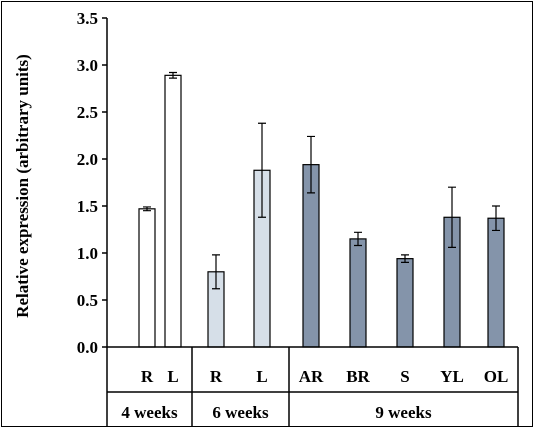  What do you see at coordinates (87, 300) in the screenshot?
I see `y-tick-label: 0.5` at bounding box center [87, 300].